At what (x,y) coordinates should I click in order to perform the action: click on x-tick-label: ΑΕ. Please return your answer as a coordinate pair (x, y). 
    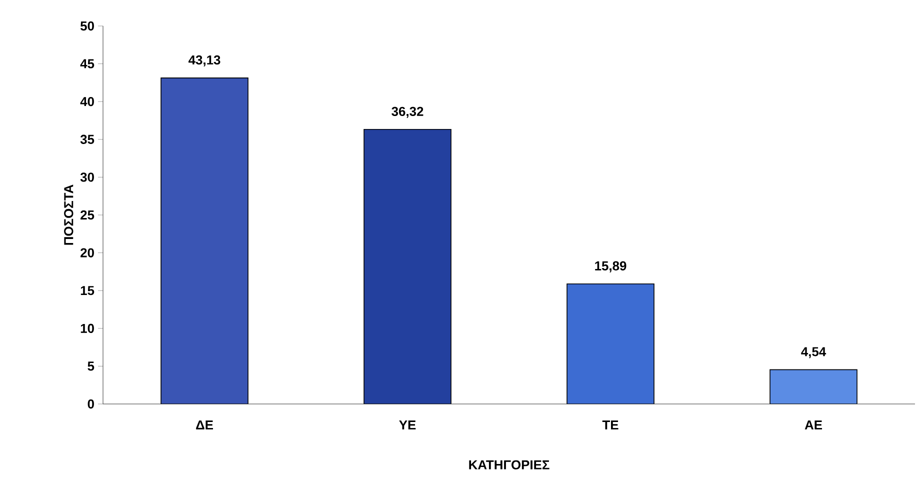
    Looking at the image, I should click on (813, 425).